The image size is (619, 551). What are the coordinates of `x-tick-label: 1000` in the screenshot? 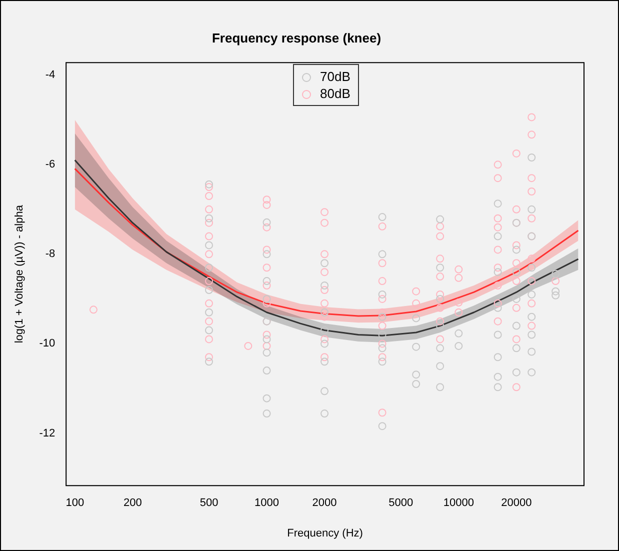 It's located at (267, 503).